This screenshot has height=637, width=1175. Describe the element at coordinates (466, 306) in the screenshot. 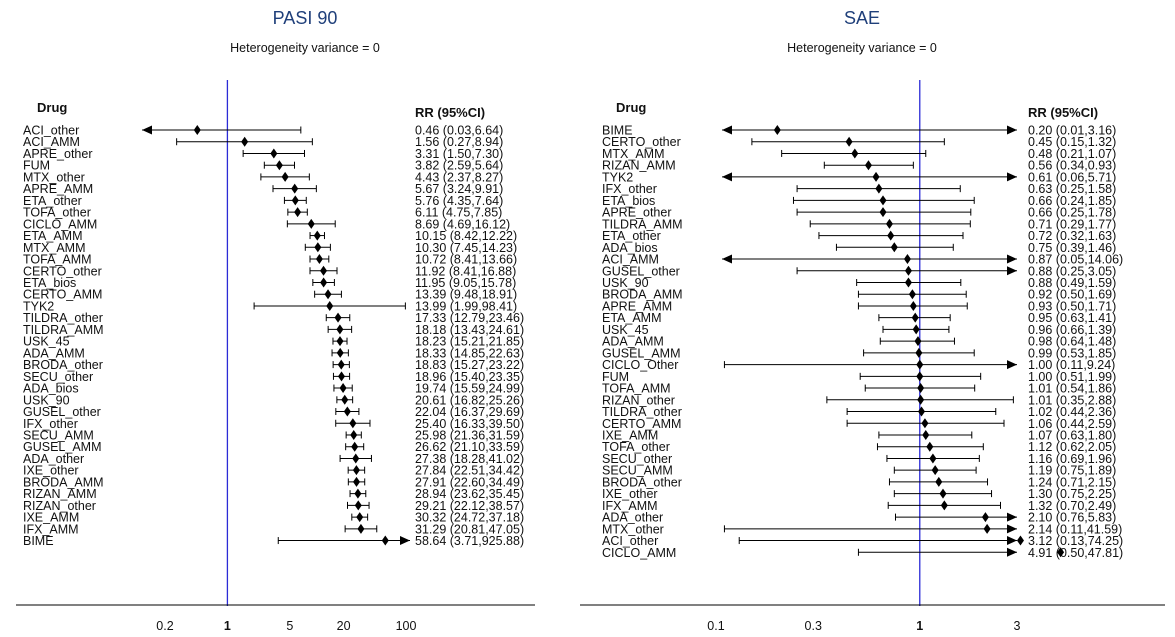

I see `p1-row-value-15: 13.99 (1.99,98.41)` at that location.